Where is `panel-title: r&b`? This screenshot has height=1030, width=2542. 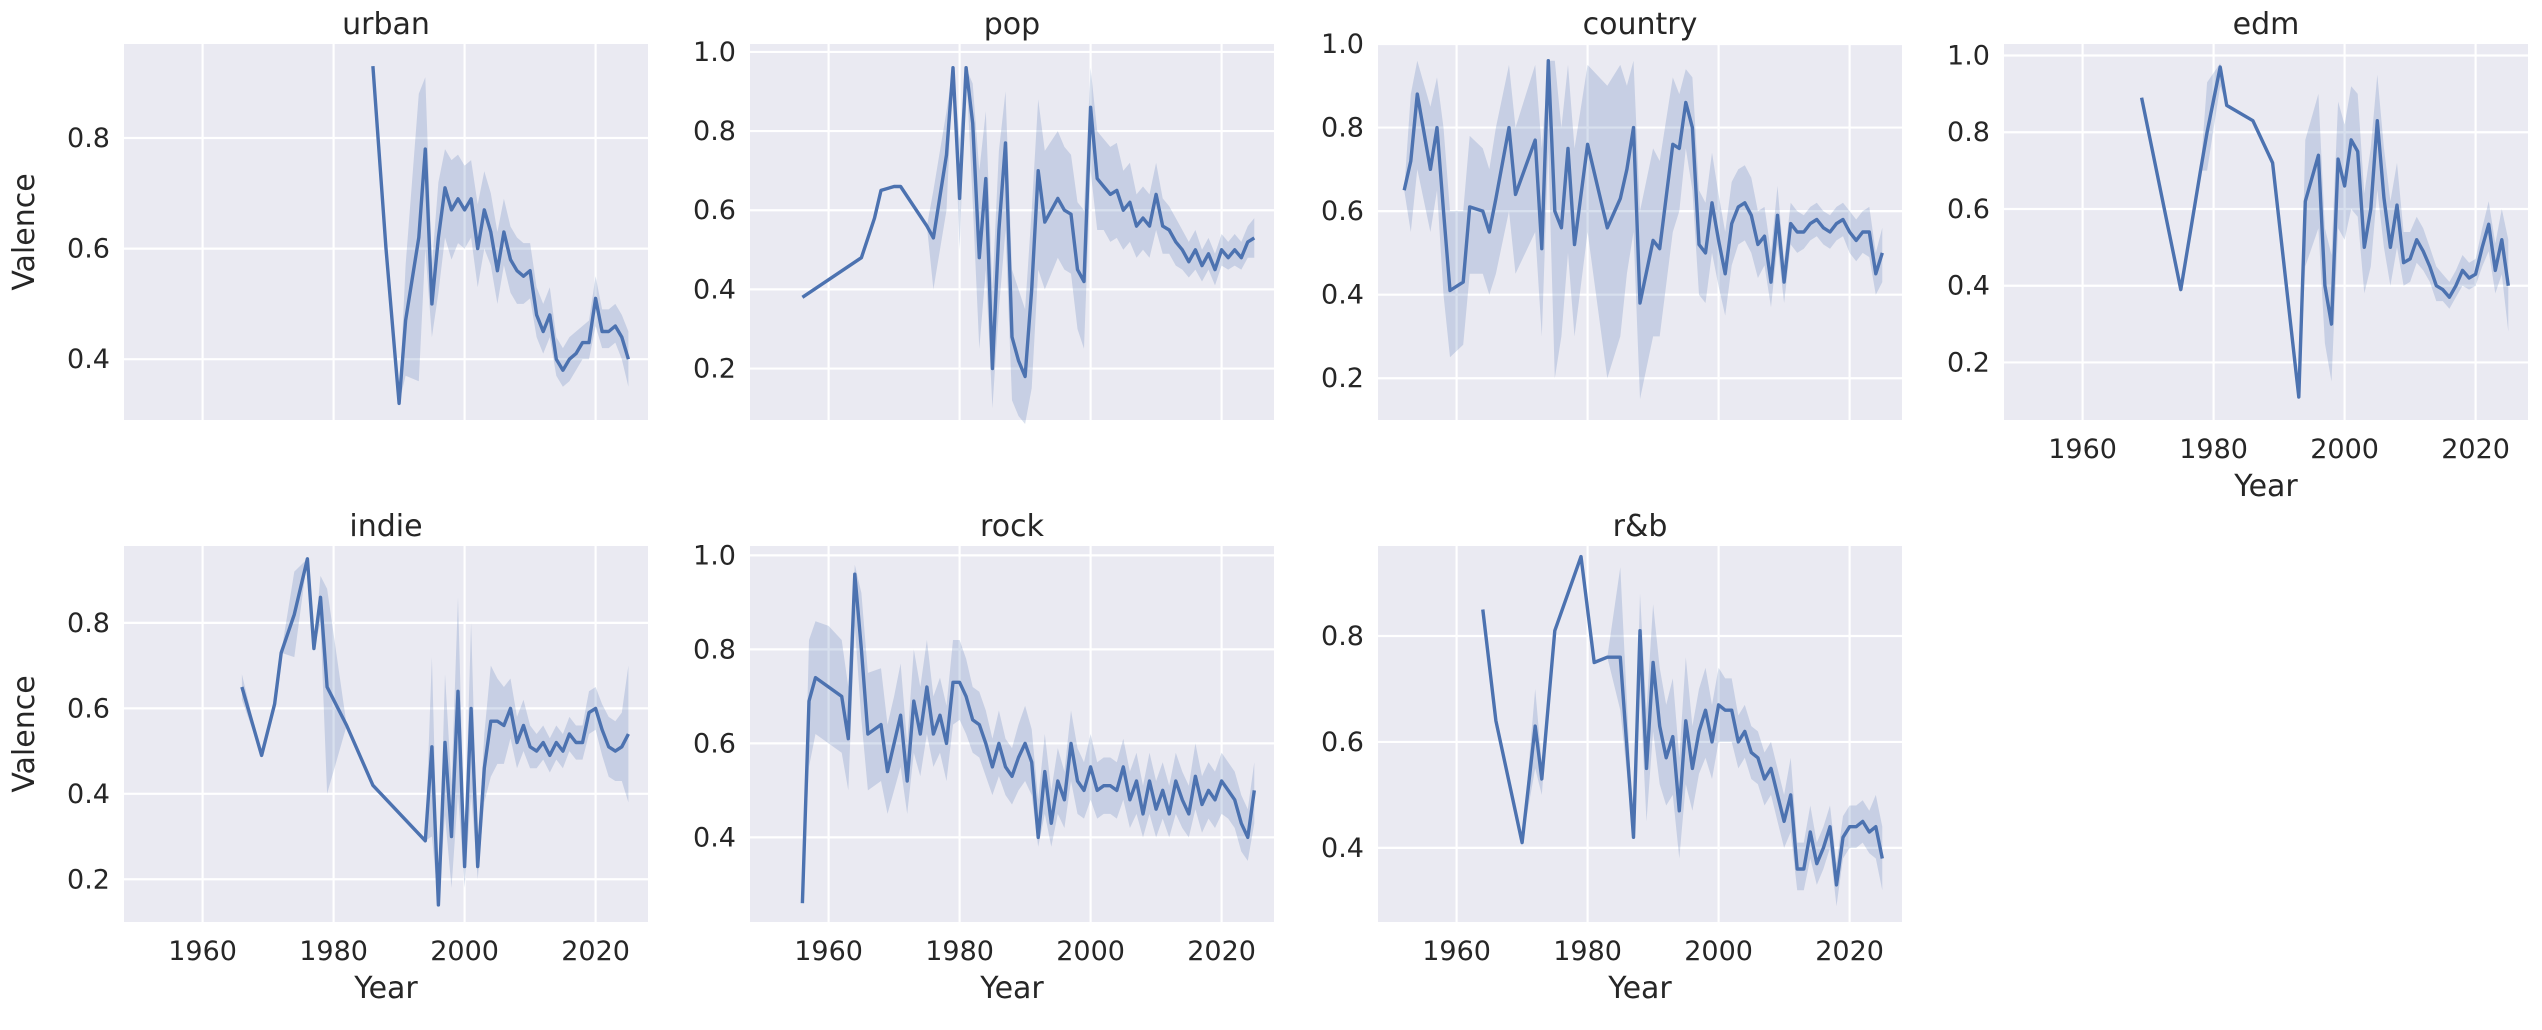 panel-title: r&b is located at coordinates (1640, 526).